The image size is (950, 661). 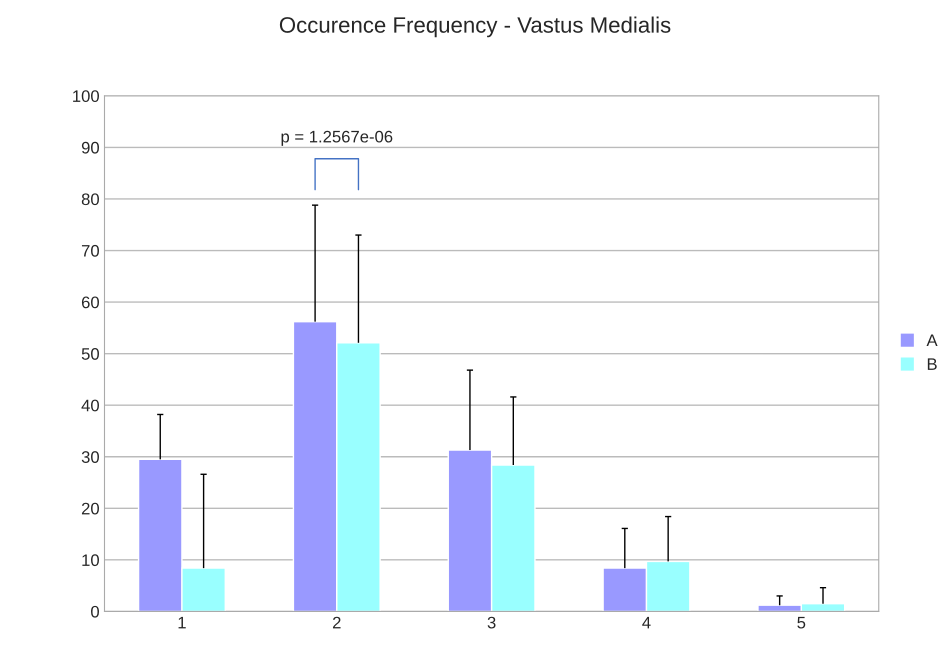 I want to click on y-tick-label: 100, so click(x=86, y=96).